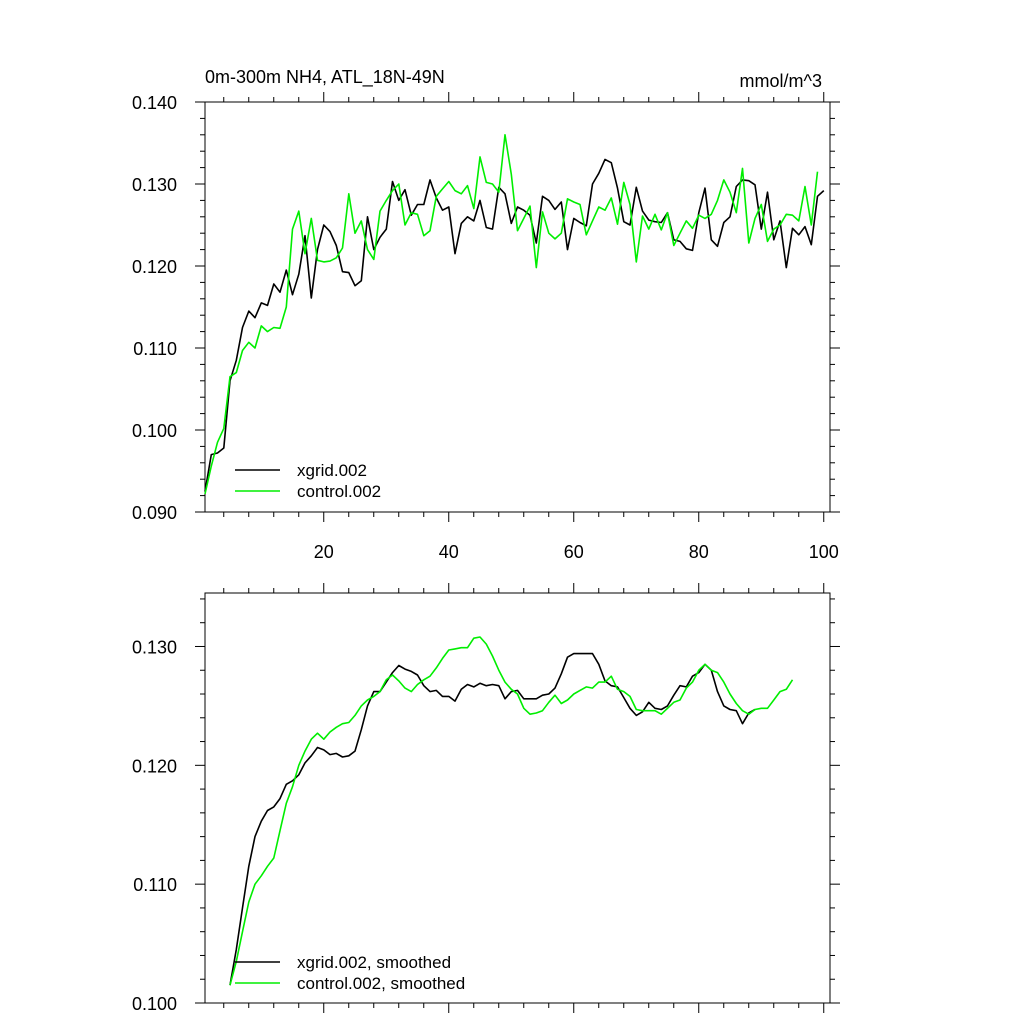 Image resolution: width=1024 pixels, height=1029 pixels. Describe the element at coordinates (325, 77) in the screenshot. I see `chart-title: 0m-300m NH4, ATL_18N-49N` at that location.